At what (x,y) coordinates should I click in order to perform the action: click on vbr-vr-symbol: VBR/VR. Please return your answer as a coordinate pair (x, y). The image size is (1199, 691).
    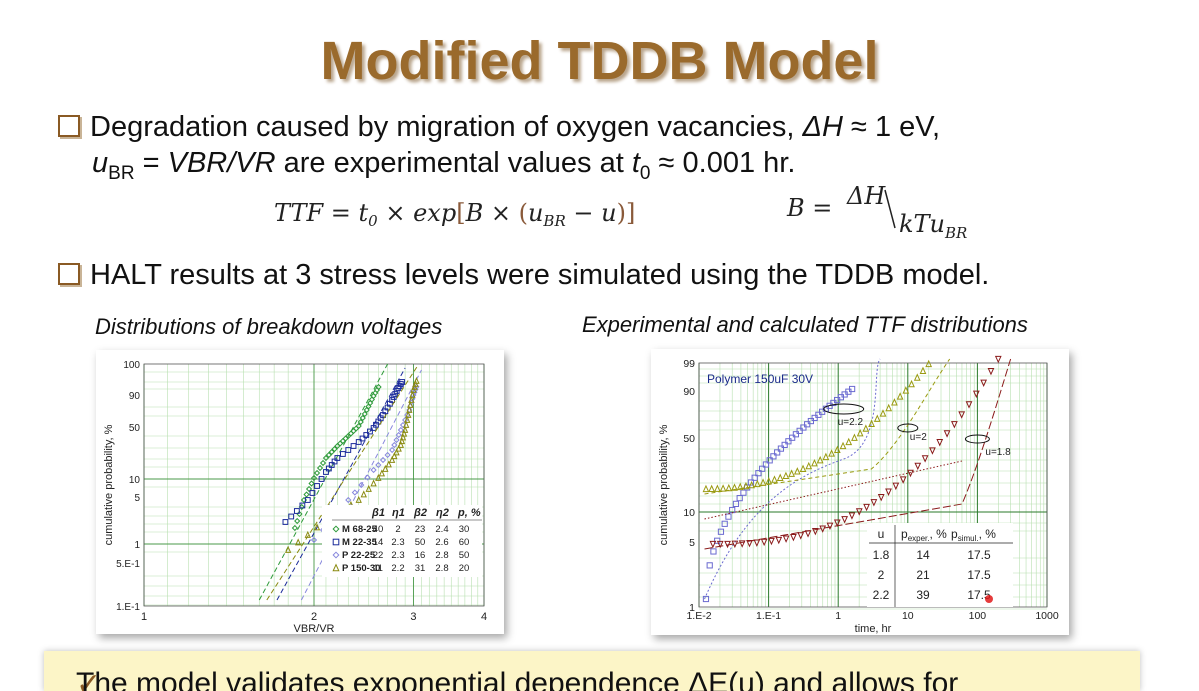
    Looking at the image, I should click on (221, 163).